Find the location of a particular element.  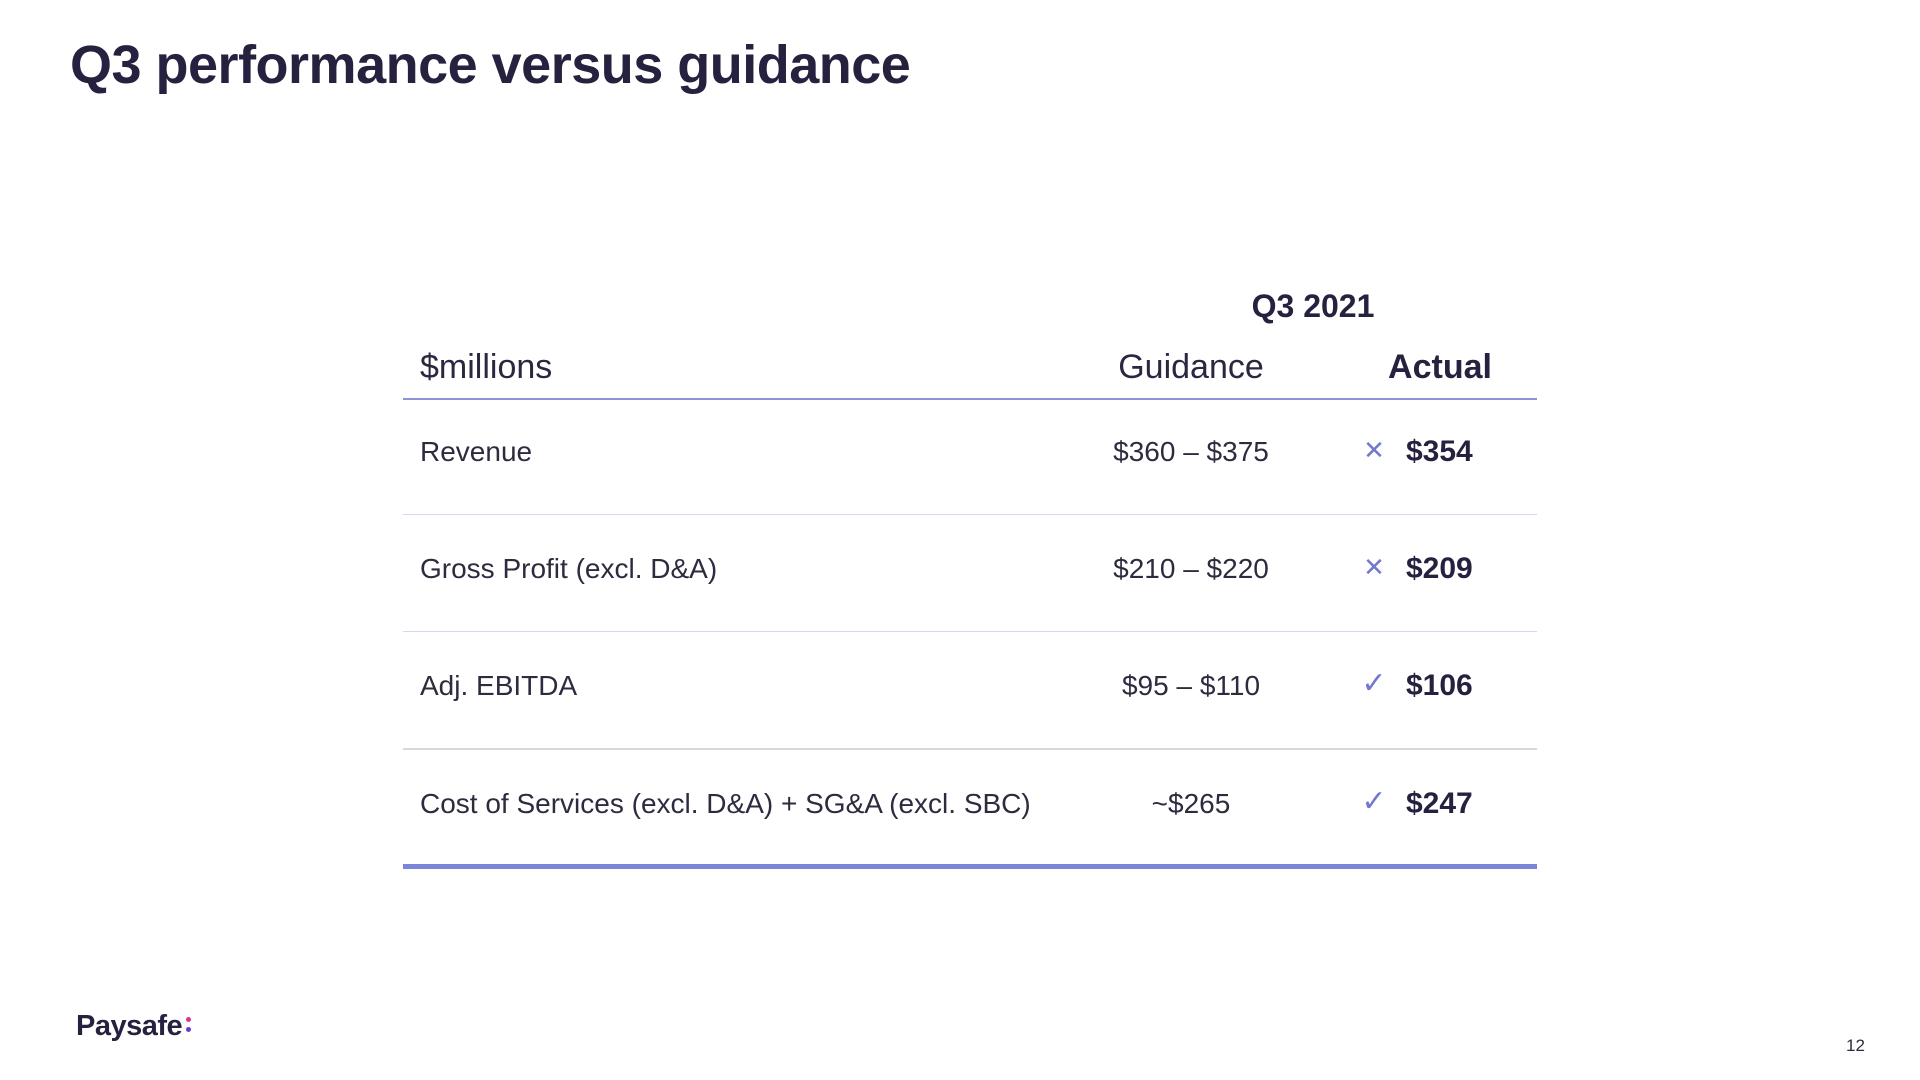

logo-text: Paysafe is located at coordinates (129, 1026).